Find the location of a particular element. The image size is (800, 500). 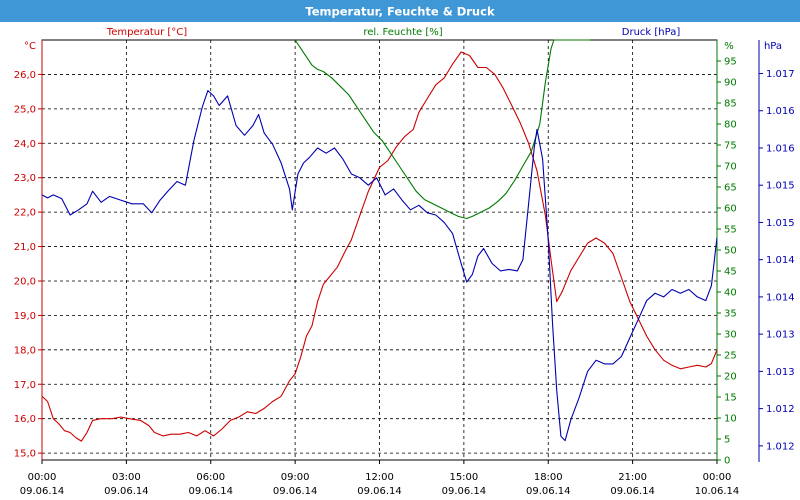

humidity-tick-label: 15 is located at coordinates (730, 398).